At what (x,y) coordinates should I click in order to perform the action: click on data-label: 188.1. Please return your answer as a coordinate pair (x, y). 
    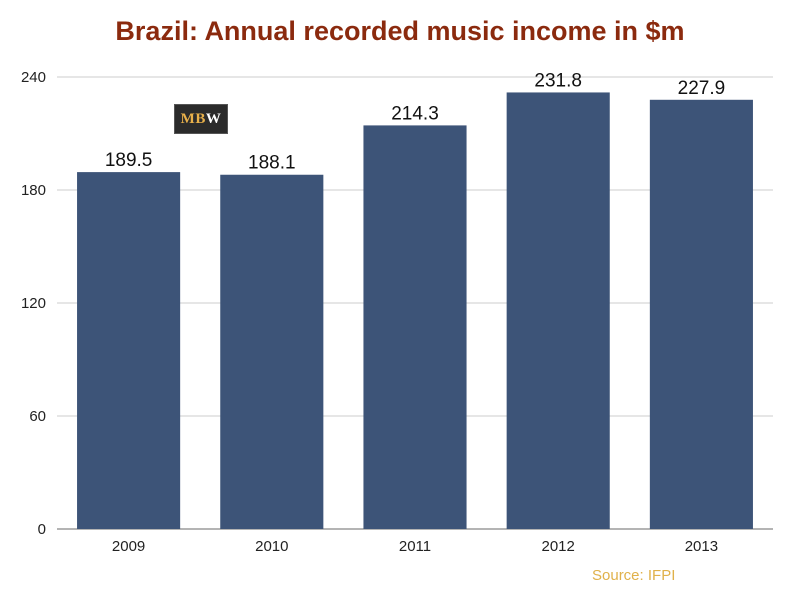
    Looking at the image, I should click on (272, 163).